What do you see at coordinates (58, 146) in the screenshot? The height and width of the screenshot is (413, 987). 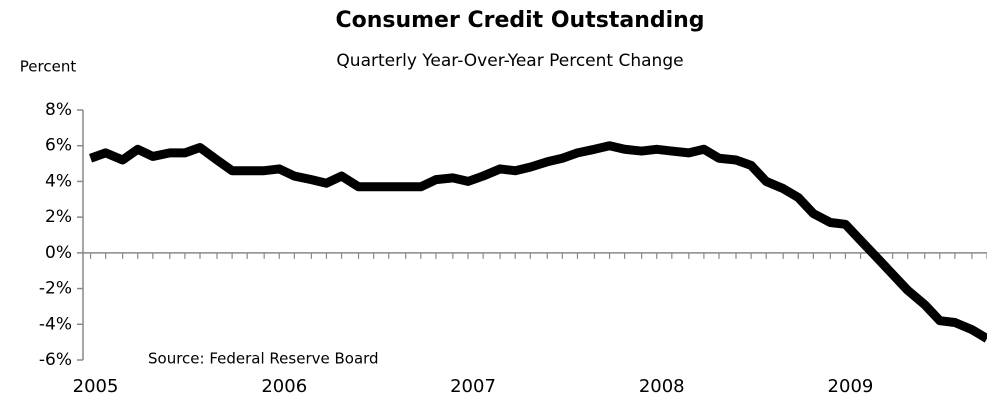 I see `y-tick-label: 6%` at bounding box center [58, 146].